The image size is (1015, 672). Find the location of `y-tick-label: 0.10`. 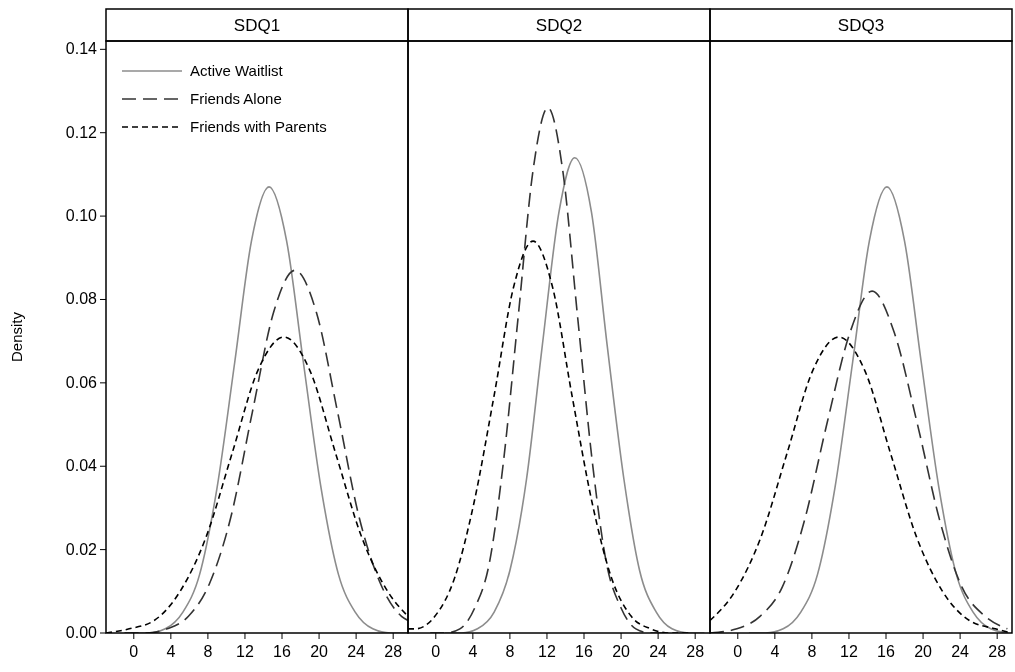

y-tick-label: 0.10 is located at coordinates (81, 216).